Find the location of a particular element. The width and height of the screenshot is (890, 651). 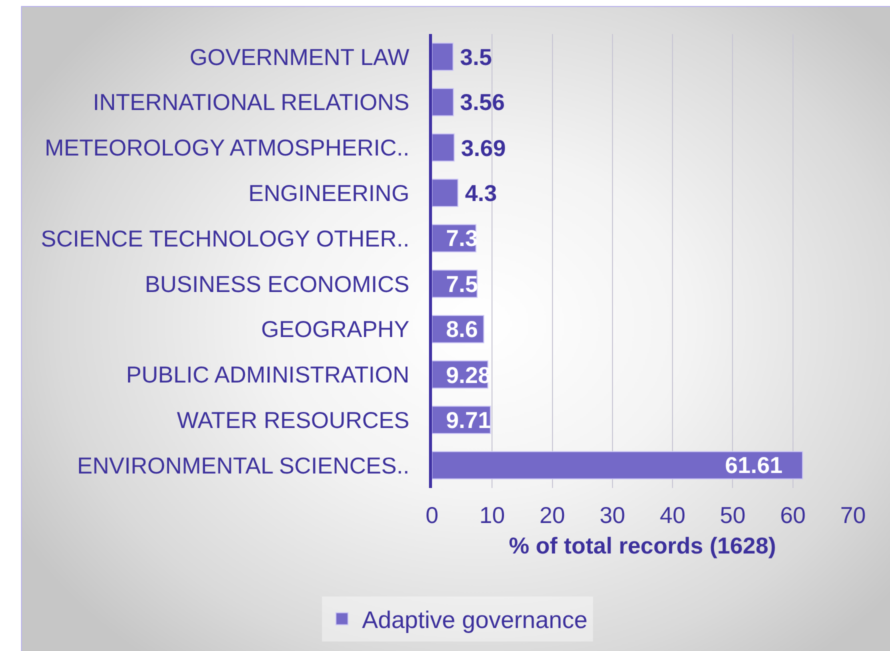

y-tick-label: ENGINEERING is located at coordinates (329, 193).